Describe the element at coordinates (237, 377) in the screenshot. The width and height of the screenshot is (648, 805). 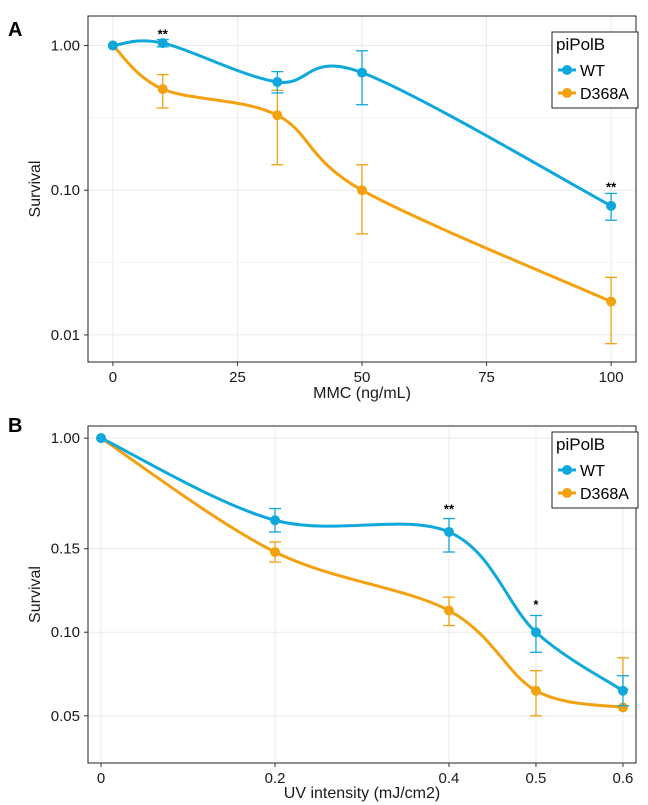
I see `x-tick-label: 25` at that location.